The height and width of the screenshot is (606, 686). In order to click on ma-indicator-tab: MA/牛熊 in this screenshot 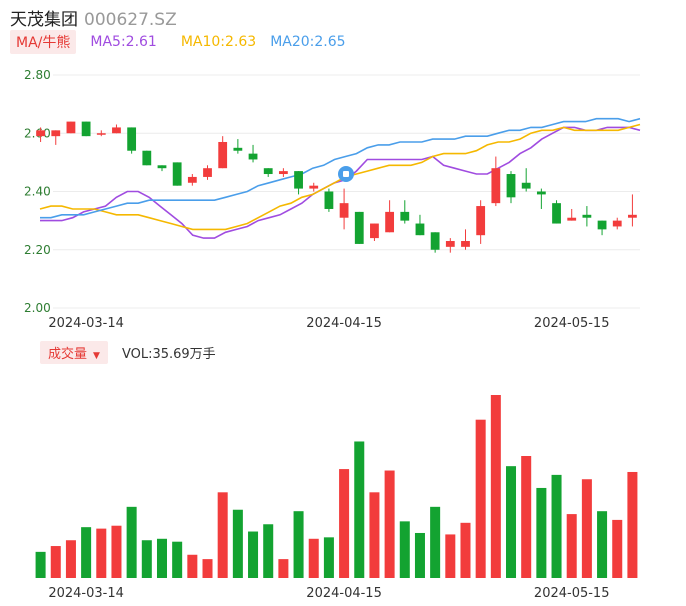, I will do `click(43, 42)`.